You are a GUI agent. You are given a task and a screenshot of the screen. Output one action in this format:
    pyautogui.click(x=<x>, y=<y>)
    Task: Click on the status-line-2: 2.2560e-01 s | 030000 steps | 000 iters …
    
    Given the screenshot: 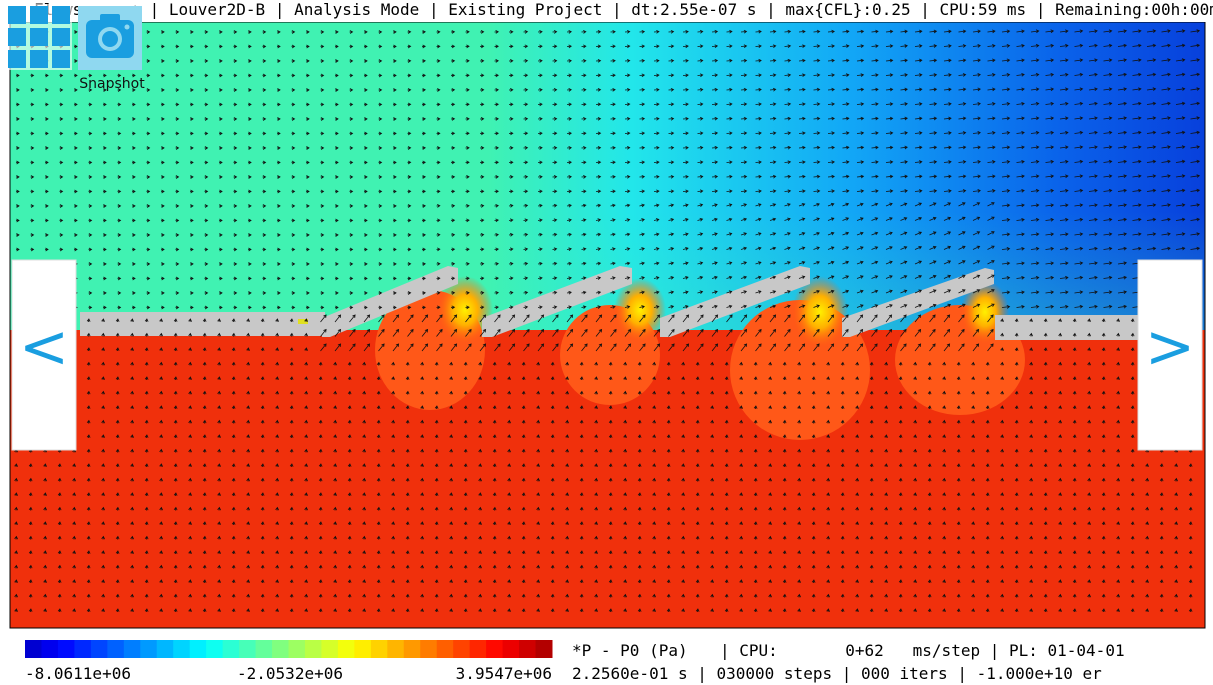 What is the action you would take?
    pyautogui.click(x=837, y=673)
    